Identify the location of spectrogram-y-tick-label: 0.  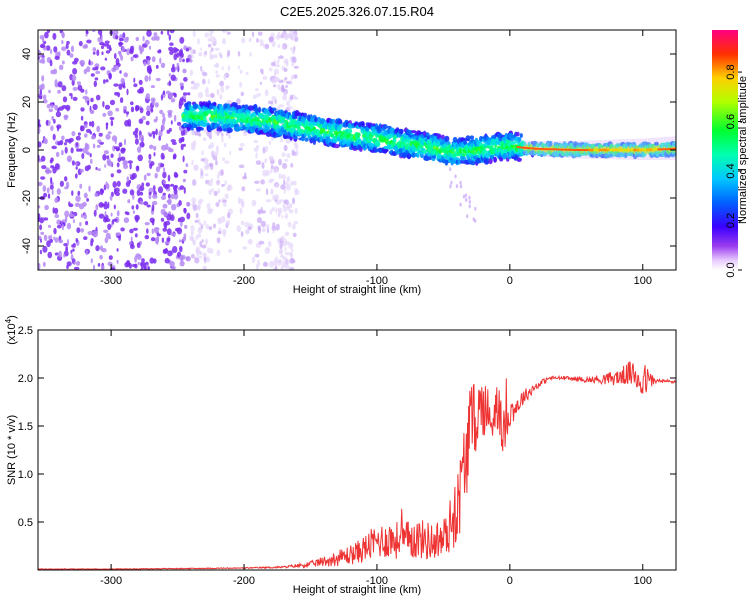
(27, 150).